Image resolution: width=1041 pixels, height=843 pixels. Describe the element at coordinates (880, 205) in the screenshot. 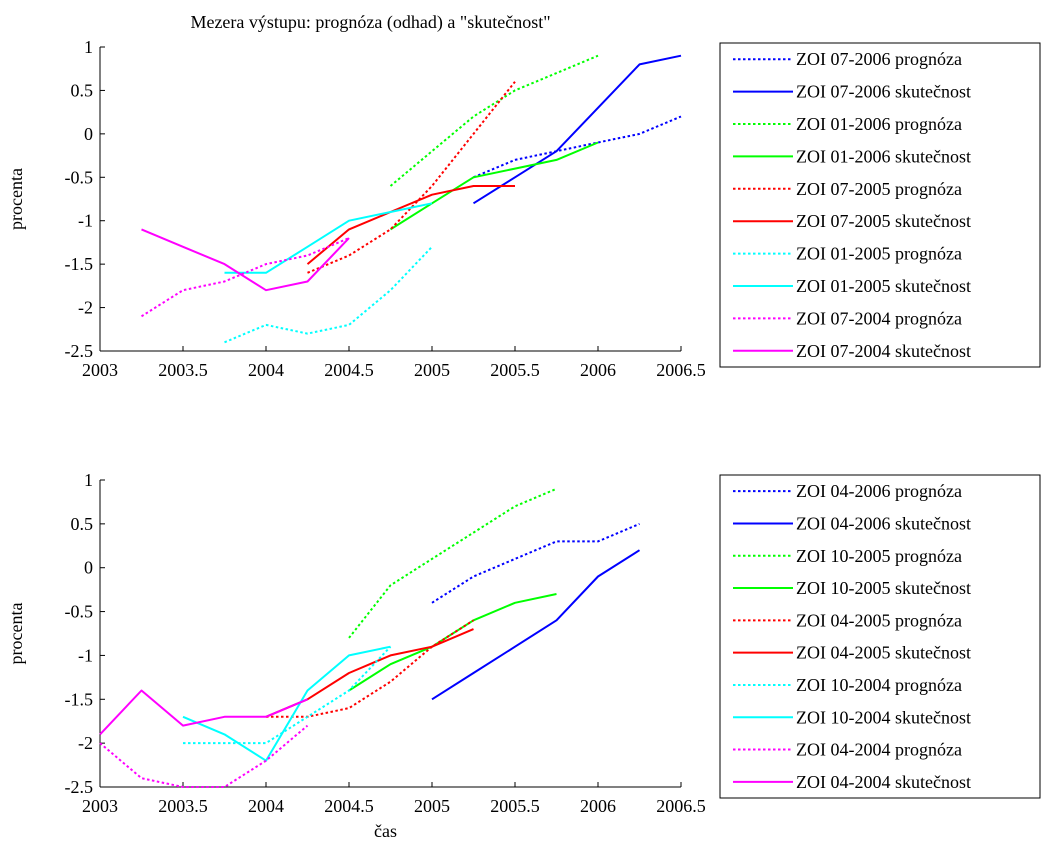

I see `chart1-legend-box` at that location.